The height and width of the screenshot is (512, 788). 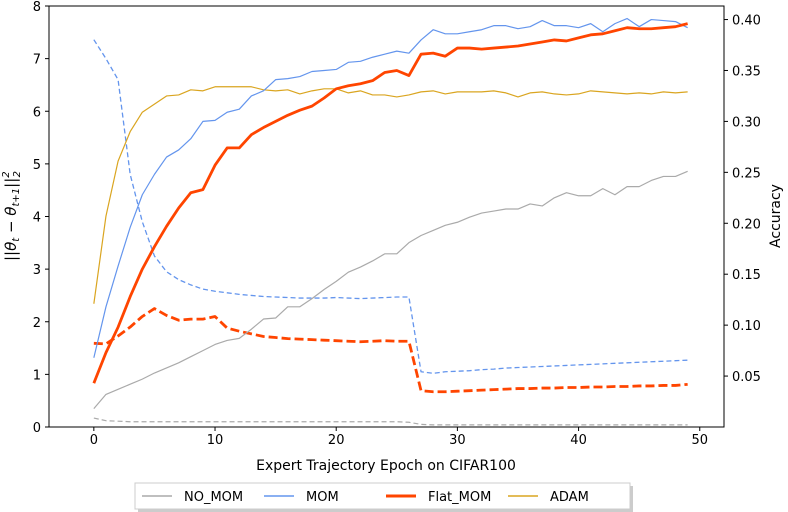 I want to click on y-axis-left-label: ||θt − θt+1||22, so click(x=12, y=216).